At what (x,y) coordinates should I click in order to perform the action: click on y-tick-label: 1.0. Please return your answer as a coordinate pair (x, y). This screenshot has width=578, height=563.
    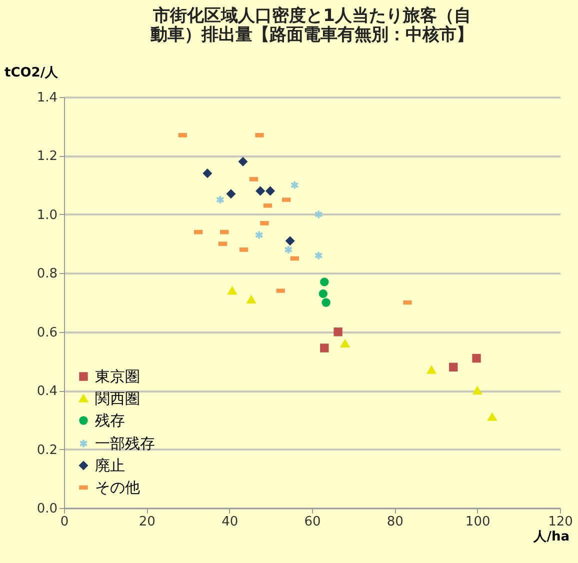
    Looking at the image, I should click on (47, 215).